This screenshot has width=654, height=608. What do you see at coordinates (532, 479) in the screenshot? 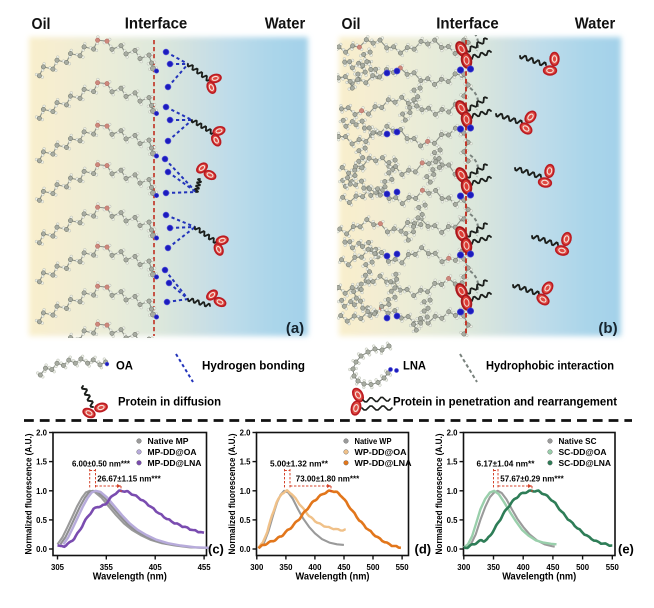
I see `svg-text: 57.67±0.29 nm***` at bounding box center [532, 479].